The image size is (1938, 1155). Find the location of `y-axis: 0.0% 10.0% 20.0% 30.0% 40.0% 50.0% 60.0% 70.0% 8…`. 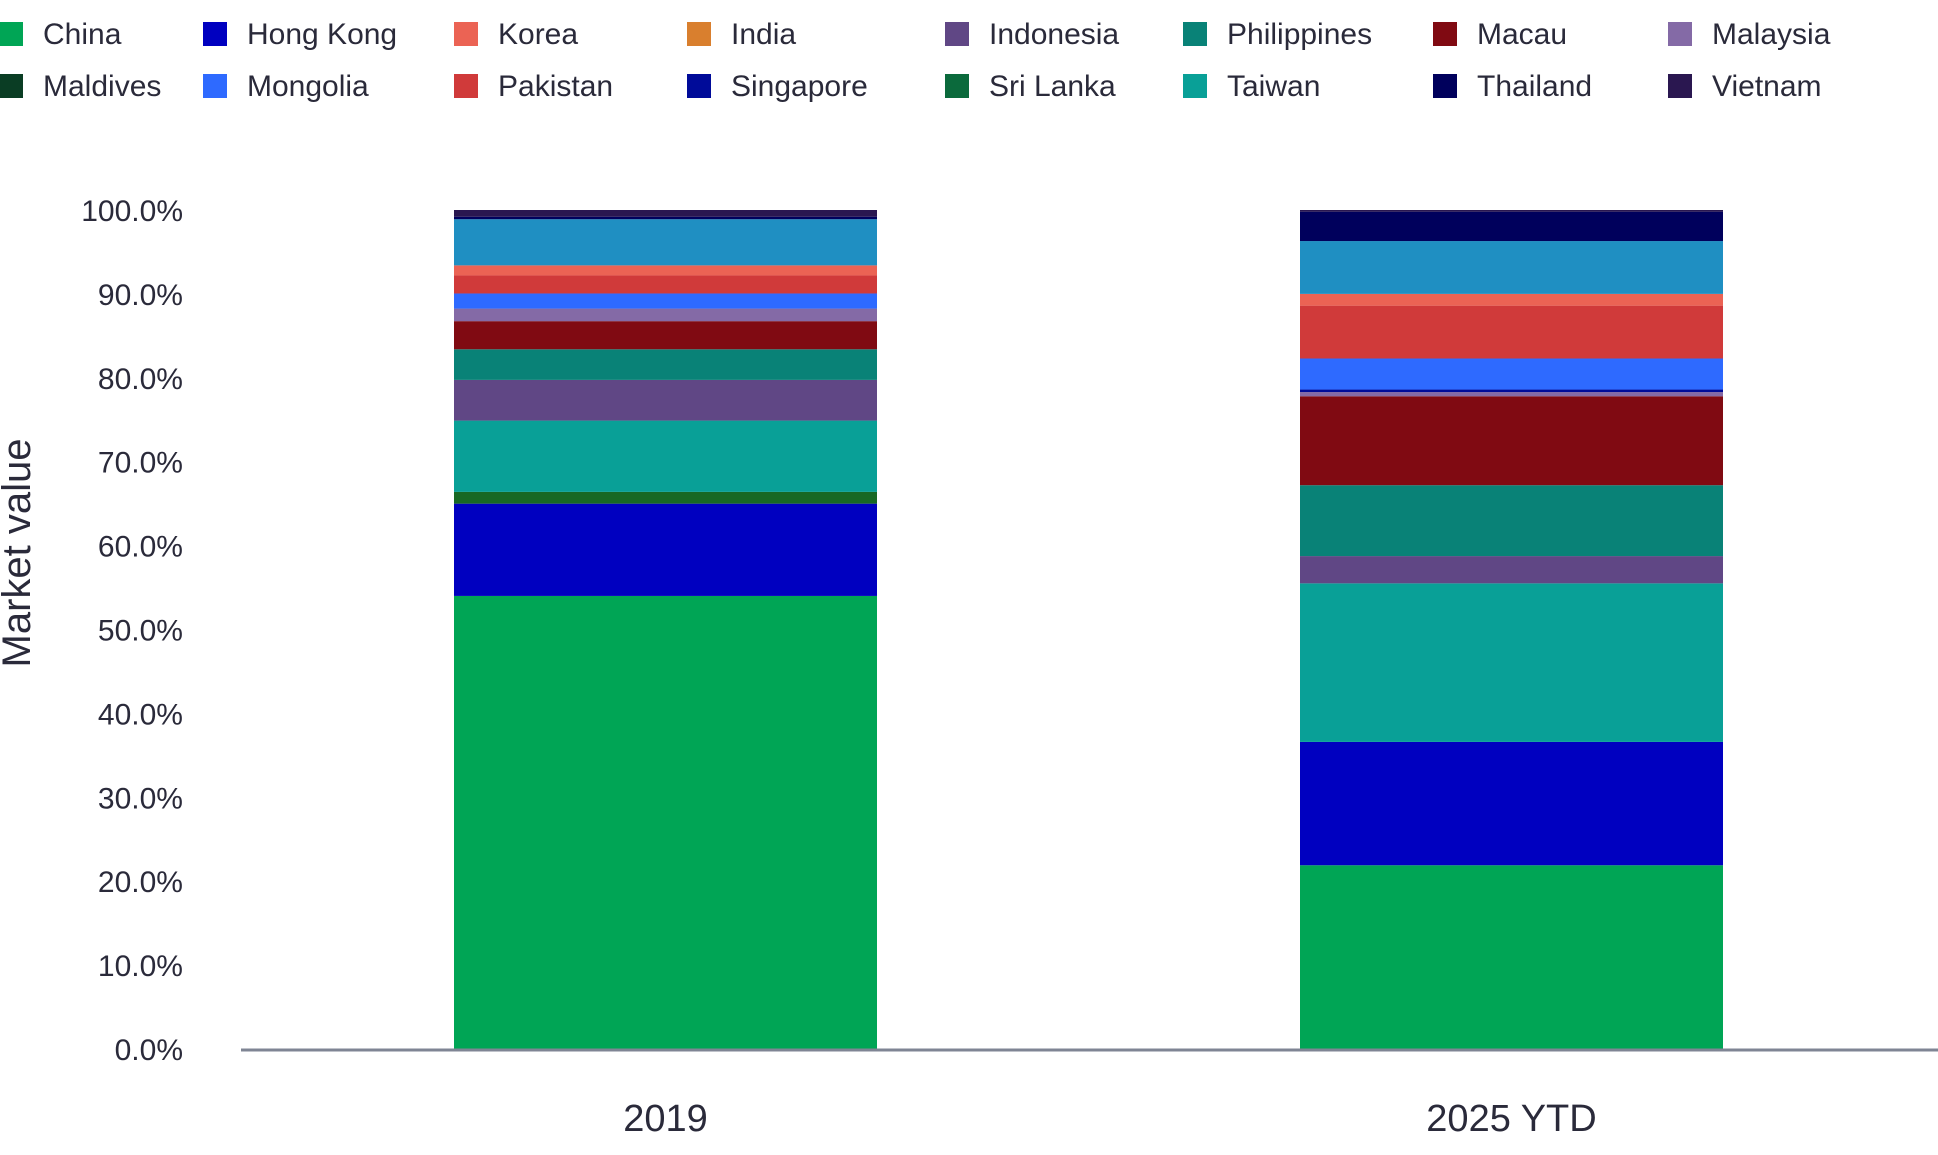

y-axis: 0.0% 10.0% 20.0% 30.0% 40.0% 50.0% 60.0% 70.0% 8… is located at coordinates (132, 631).